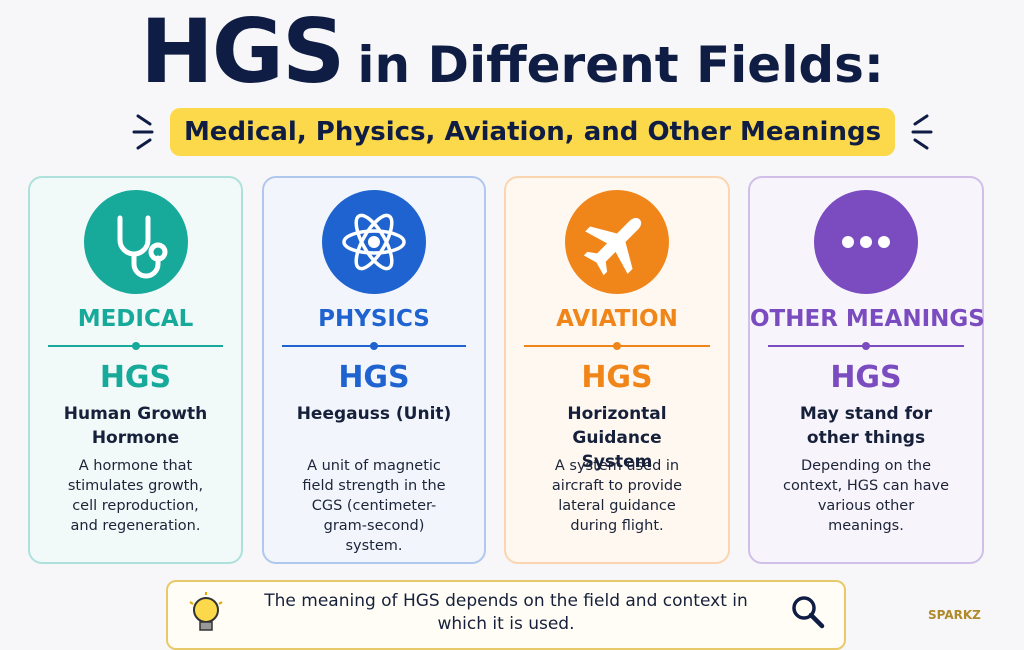 Image resolution: width=1024 pixels, height=650 pixels. I want to click on brand: SPARKZ, so click(954, 615).